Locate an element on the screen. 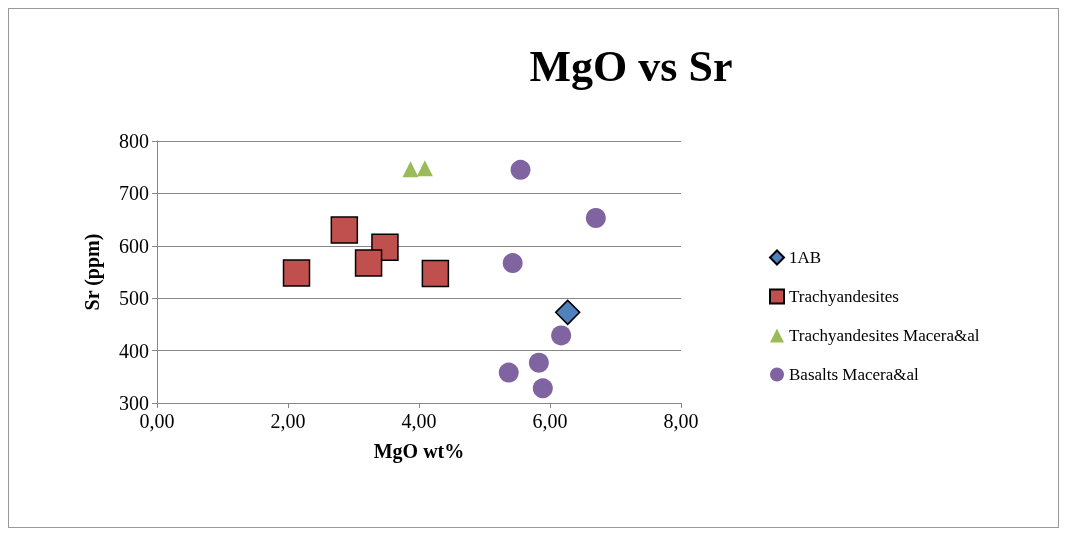  legend-label: Trachyandesites is located at coordinates (844, 296).